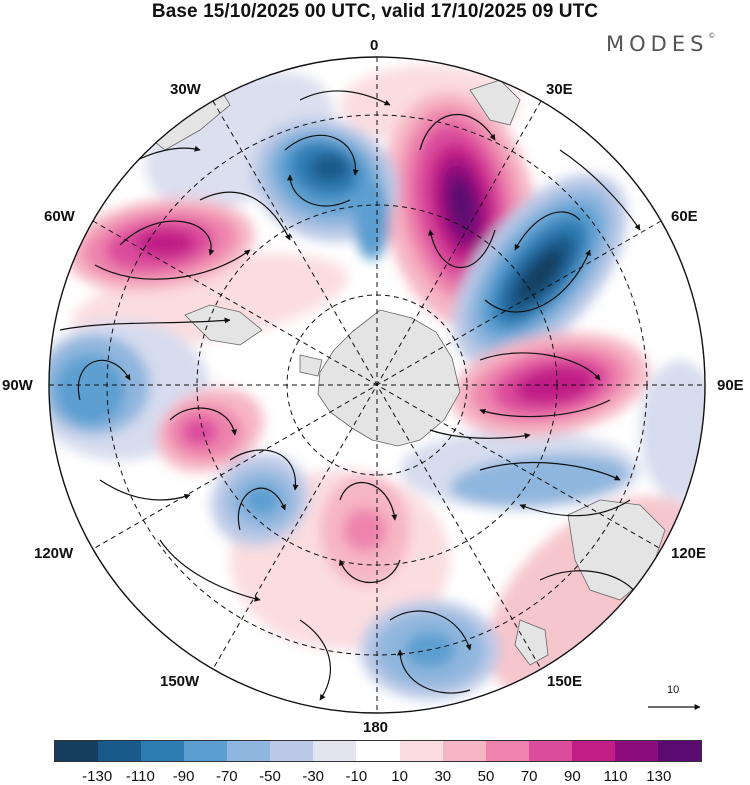  I want to click on brand-text: MODES, so click(657, 44).